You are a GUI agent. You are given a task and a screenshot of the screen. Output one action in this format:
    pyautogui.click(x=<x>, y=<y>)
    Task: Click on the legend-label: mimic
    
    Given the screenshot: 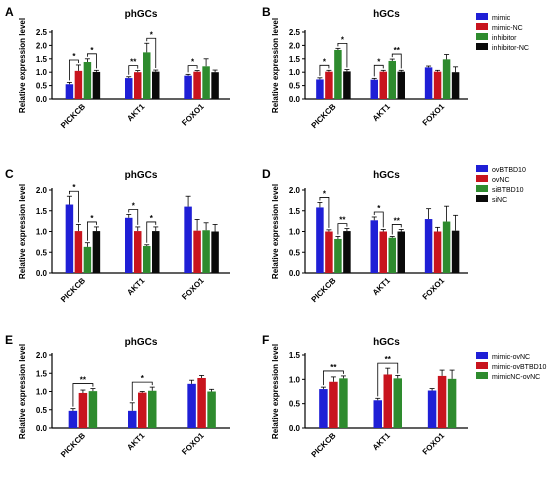 What is the action you would take?
    pyautogui.click(x=501, y=18)
    